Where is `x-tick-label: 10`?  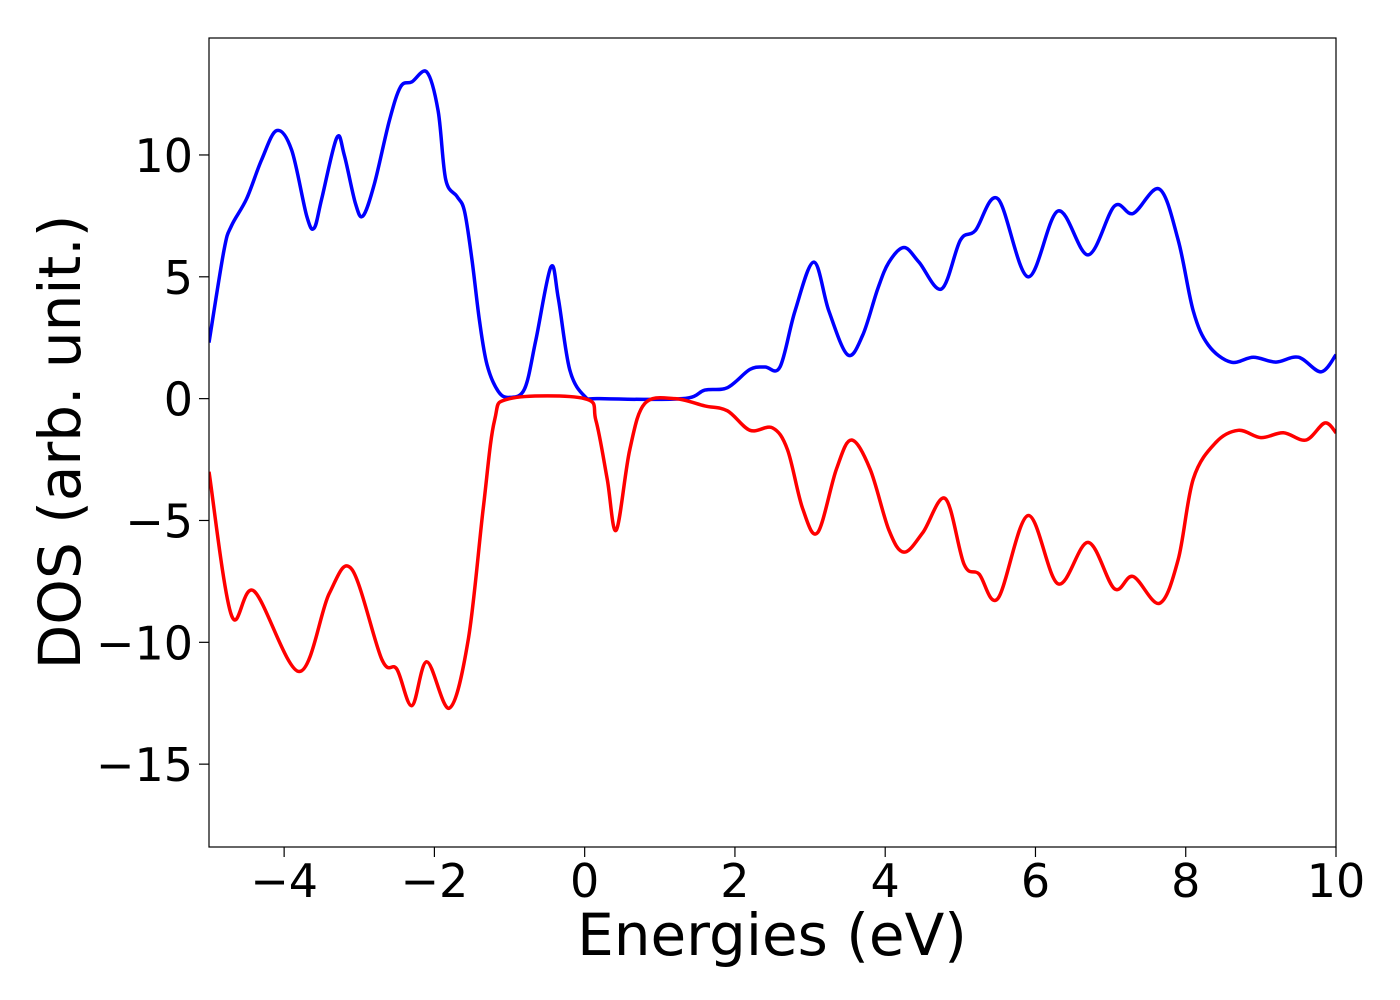
x-tick-label: 10 is located at coordinates (1336, 881).